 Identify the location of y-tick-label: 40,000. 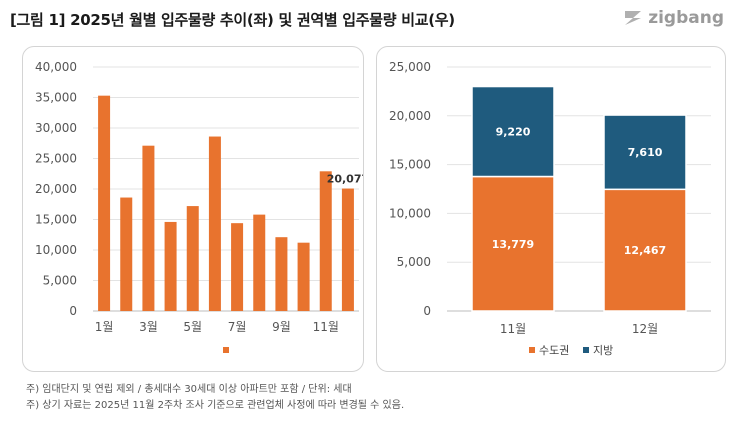
(56, 67).